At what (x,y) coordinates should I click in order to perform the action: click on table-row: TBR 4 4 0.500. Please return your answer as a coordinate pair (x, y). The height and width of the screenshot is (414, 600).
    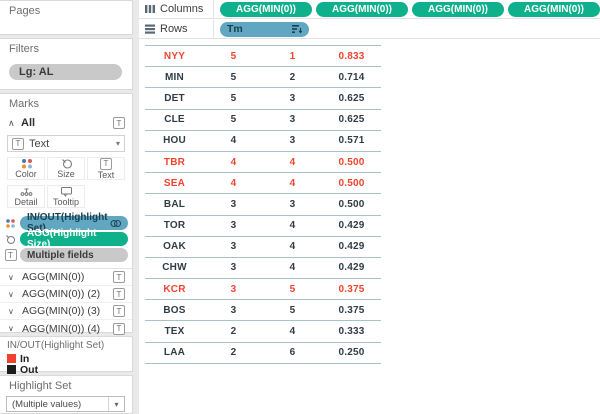
    Looking at the image, I should click on (263, 163).